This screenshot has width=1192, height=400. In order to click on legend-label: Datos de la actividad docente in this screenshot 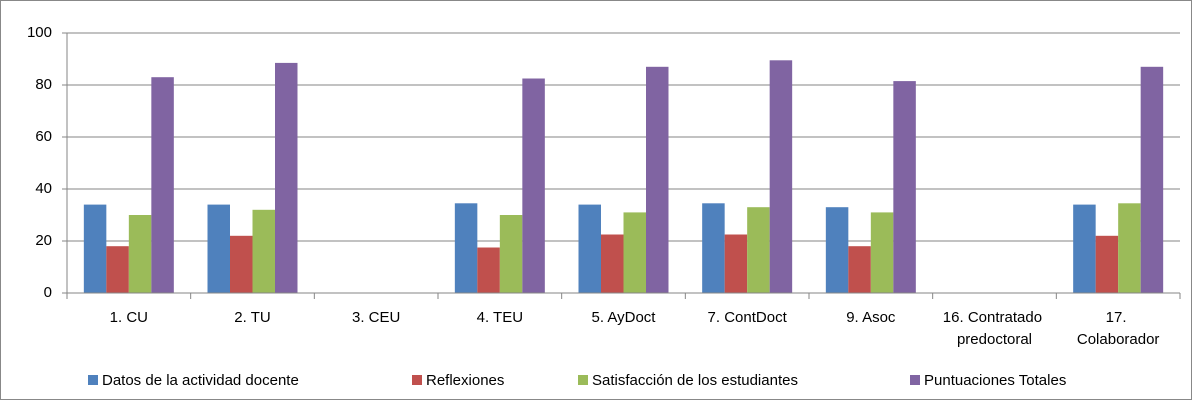, I will do `click(200, 380)`.